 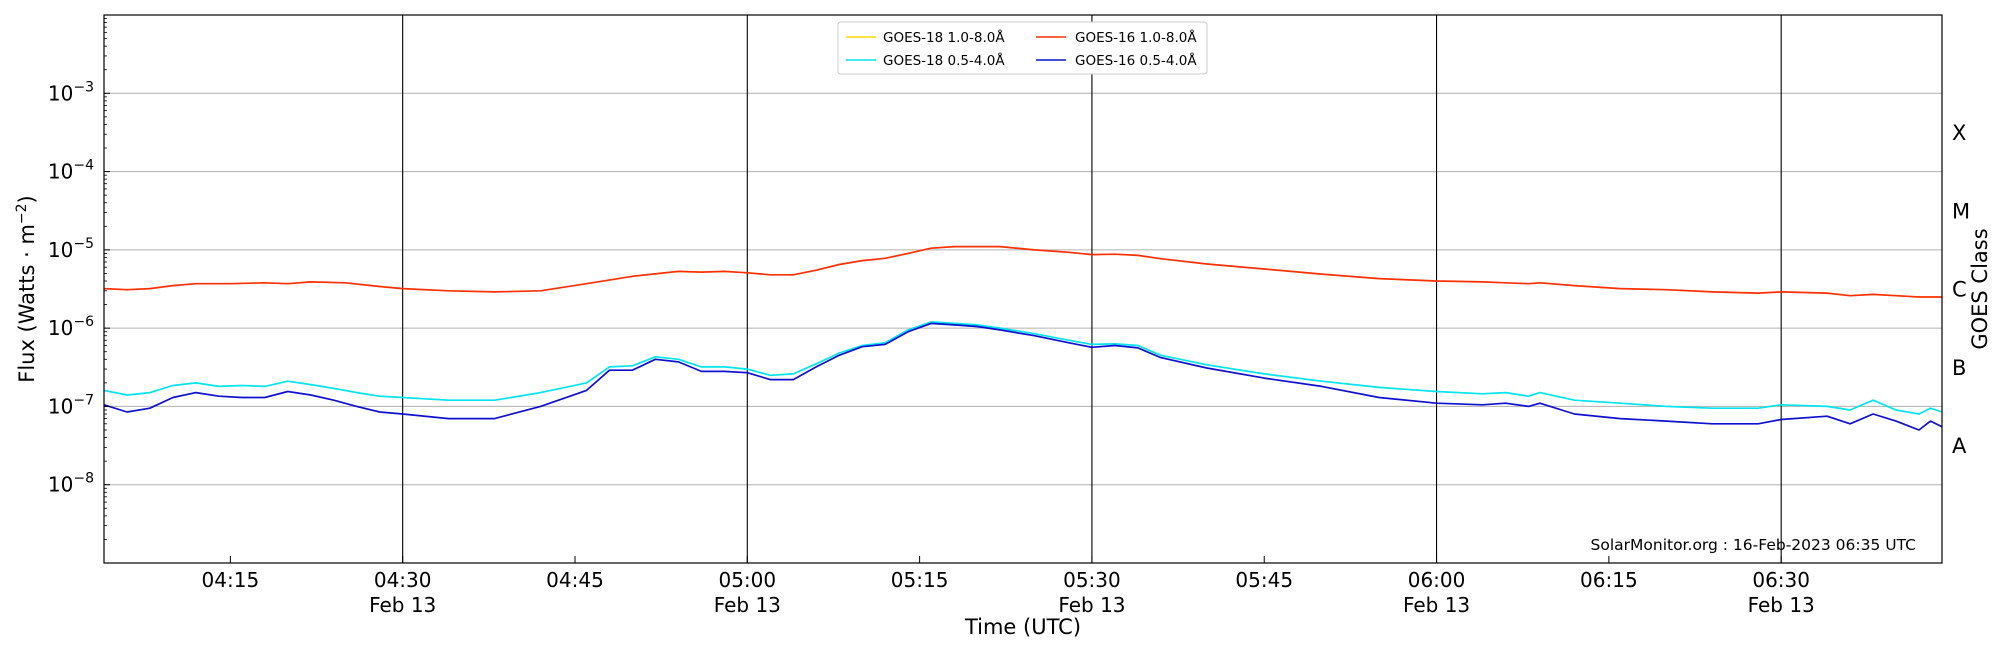 I want to click on watermark: SolarMonitor.org : 16-Feb-2023 06:35 UTC, so click(x=1753, y=545).